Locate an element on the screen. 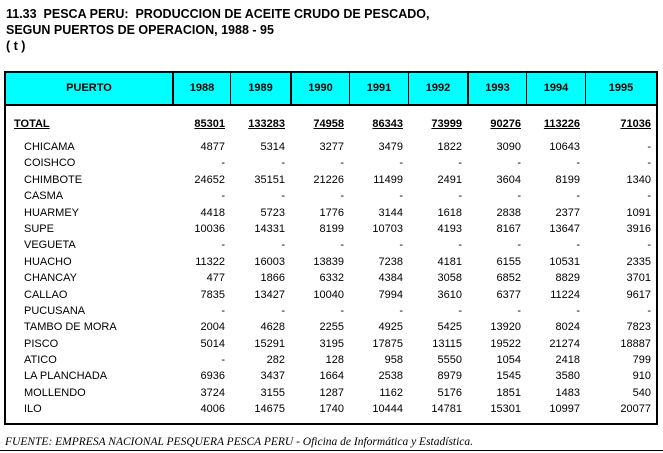 The width and height of the screenshot is (663, 453). value-cell-1994: 8199 is located at coordinates (567, 179).